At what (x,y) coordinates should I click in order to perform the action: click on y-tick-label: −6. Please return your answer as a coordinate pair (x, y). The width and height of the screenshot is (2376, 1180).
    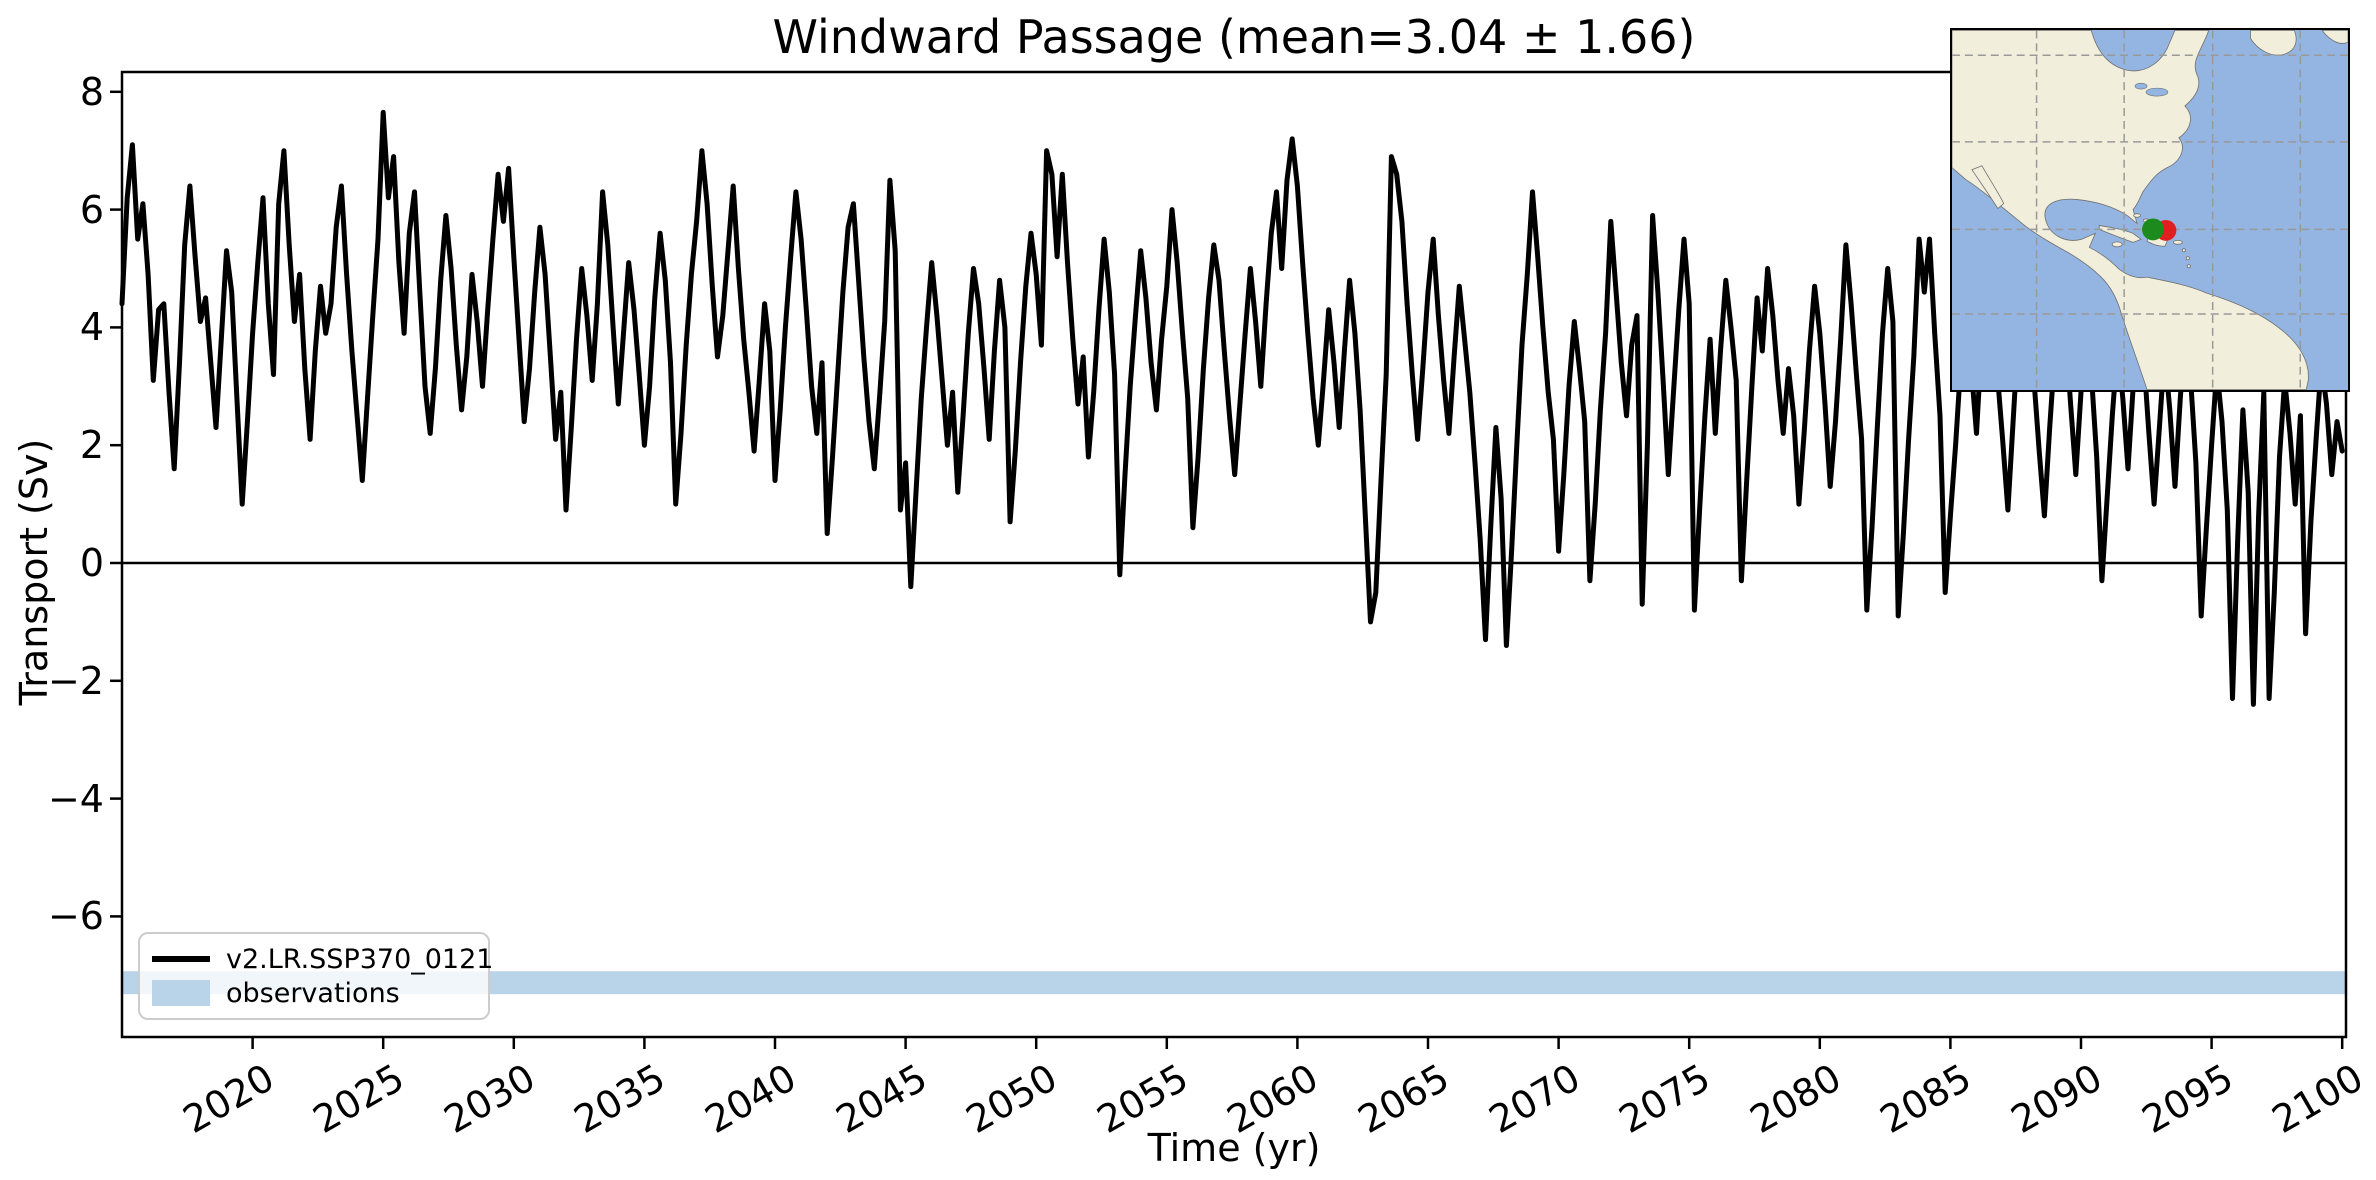
    Looking at the image, I should click on (75, 916).